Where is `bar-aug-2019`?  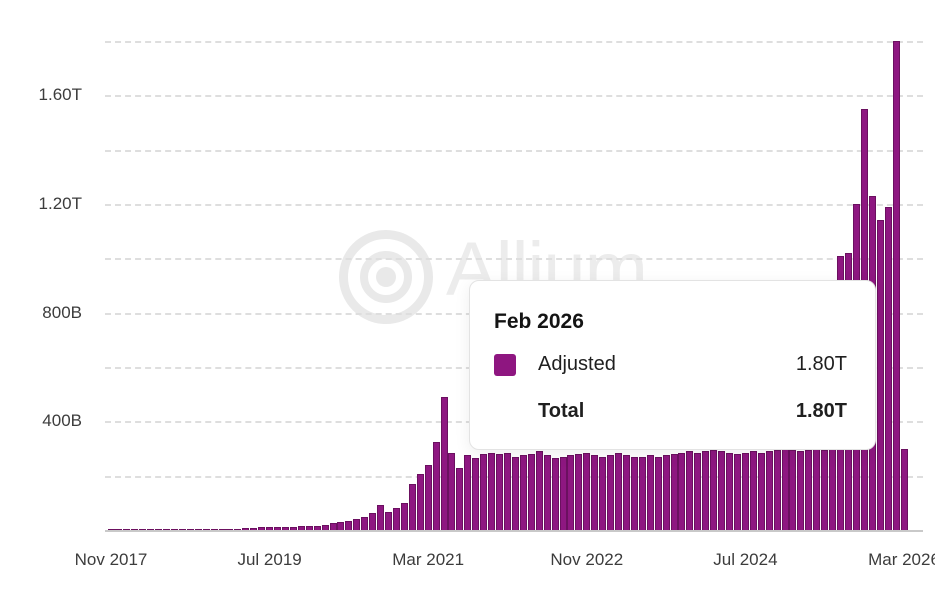
bar-aug-2019 is located at coordinates (278, 528).